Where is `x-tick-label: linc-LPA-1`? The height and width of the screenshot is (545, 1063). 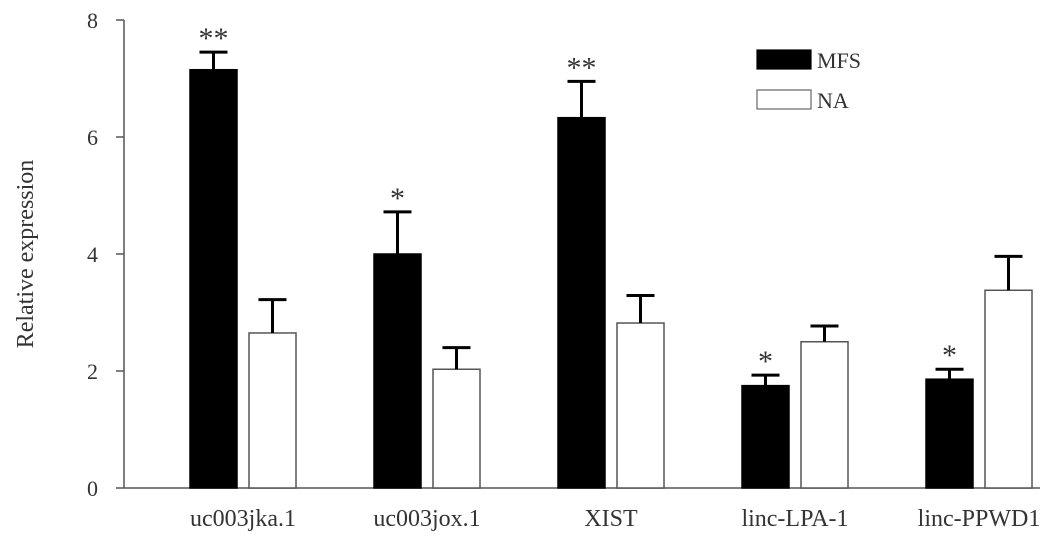
x-tick-label: linc-LPA-1 is located at coordinates (794, 519).